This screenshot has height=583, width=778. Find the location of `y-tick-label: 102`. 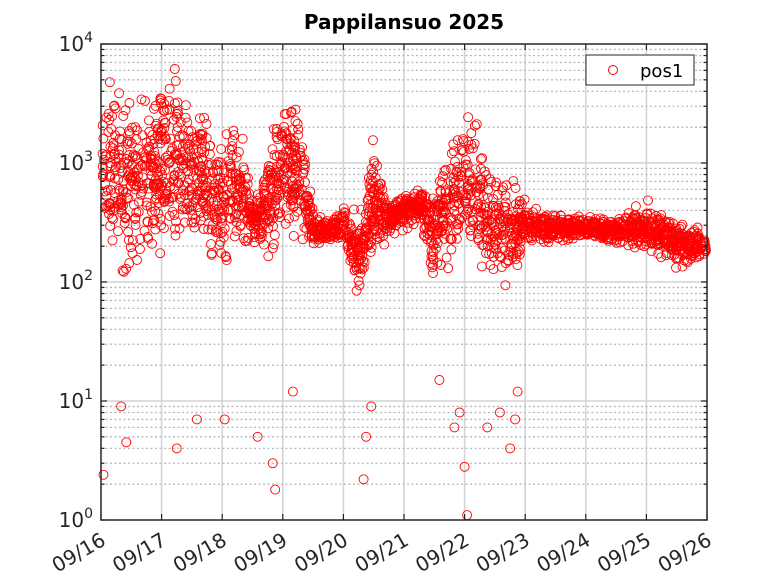

y-tick-label: 102 is located at coordinates (76, 281).